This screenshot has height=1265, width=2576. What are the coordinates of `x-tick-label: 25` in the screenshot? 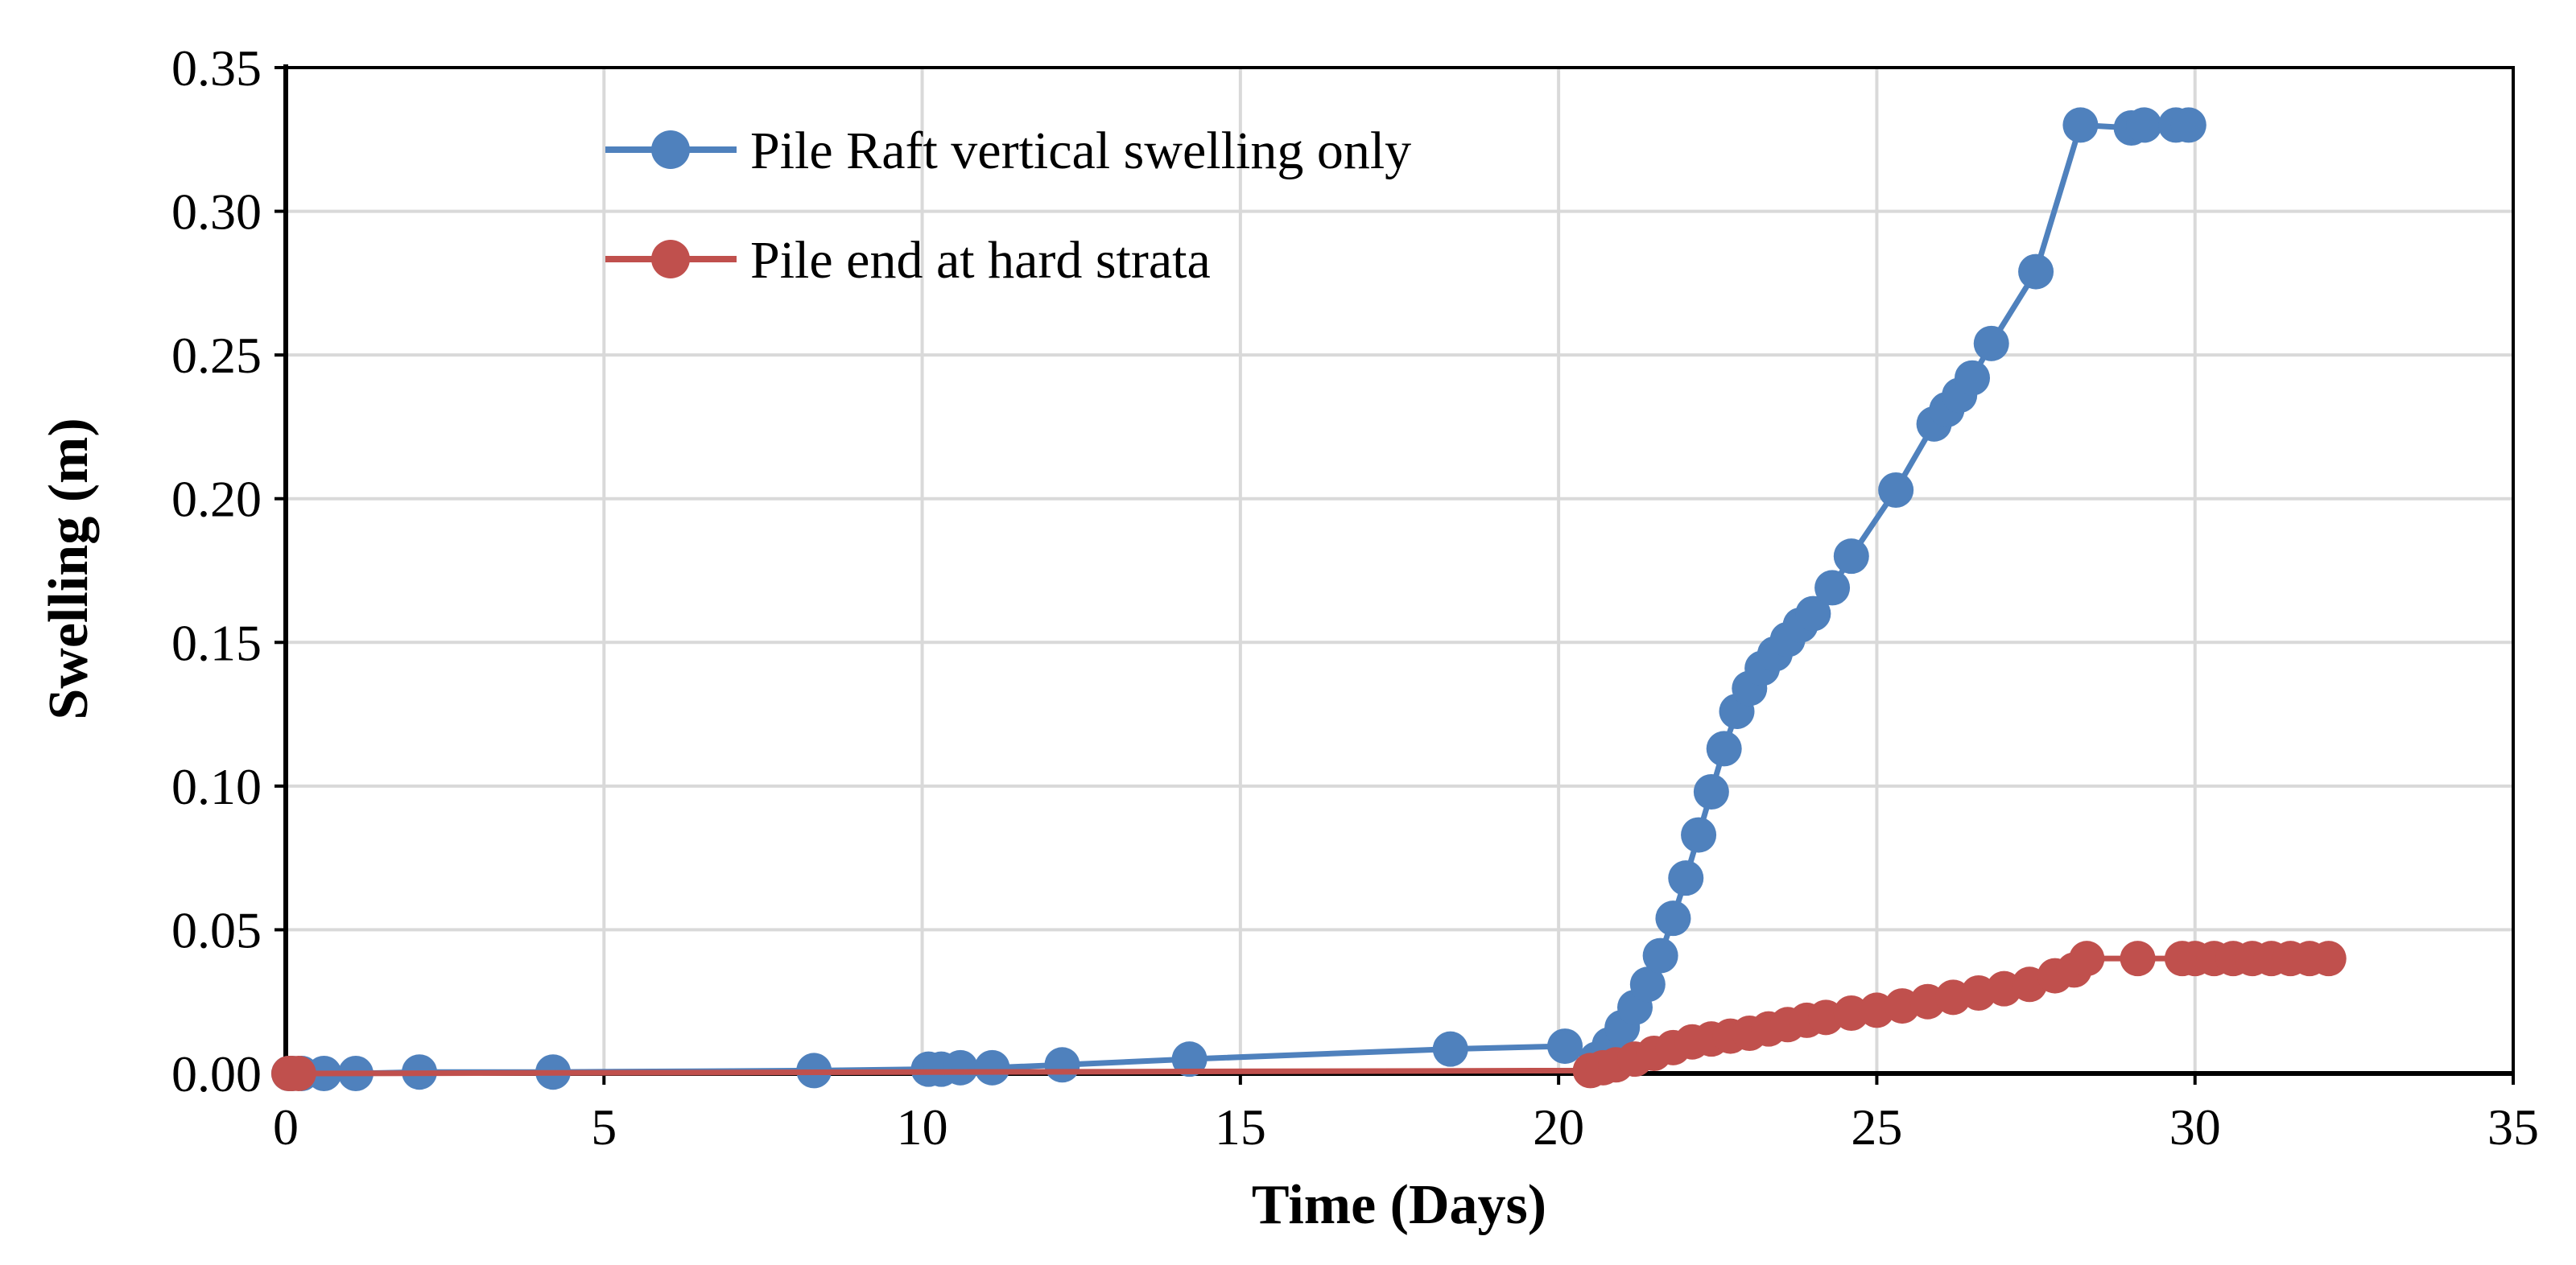 It's located at (1876, 1127).